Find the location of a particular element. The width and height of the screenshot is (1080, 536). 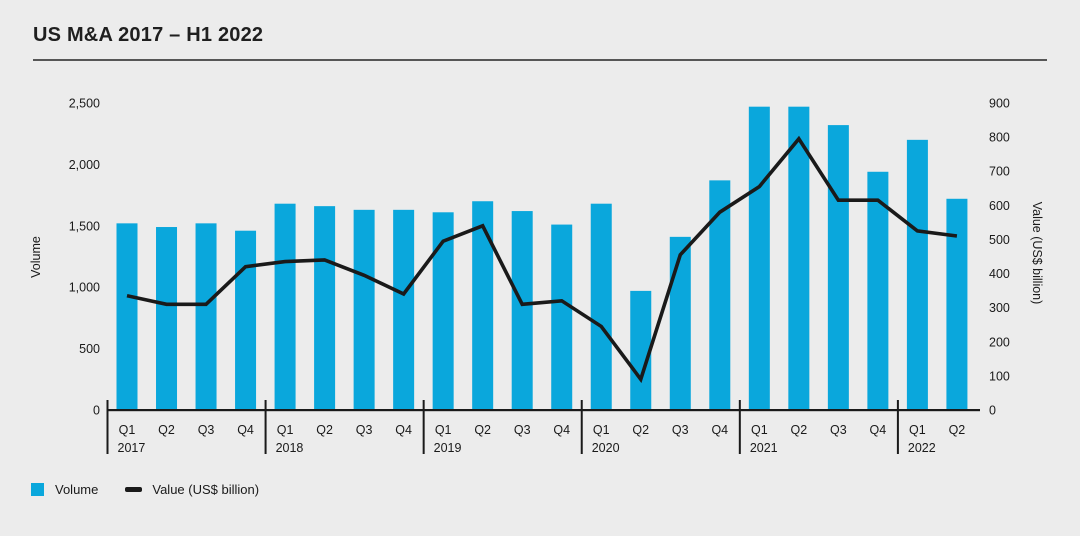

x-axis-line is located at coordinates (543, 410).